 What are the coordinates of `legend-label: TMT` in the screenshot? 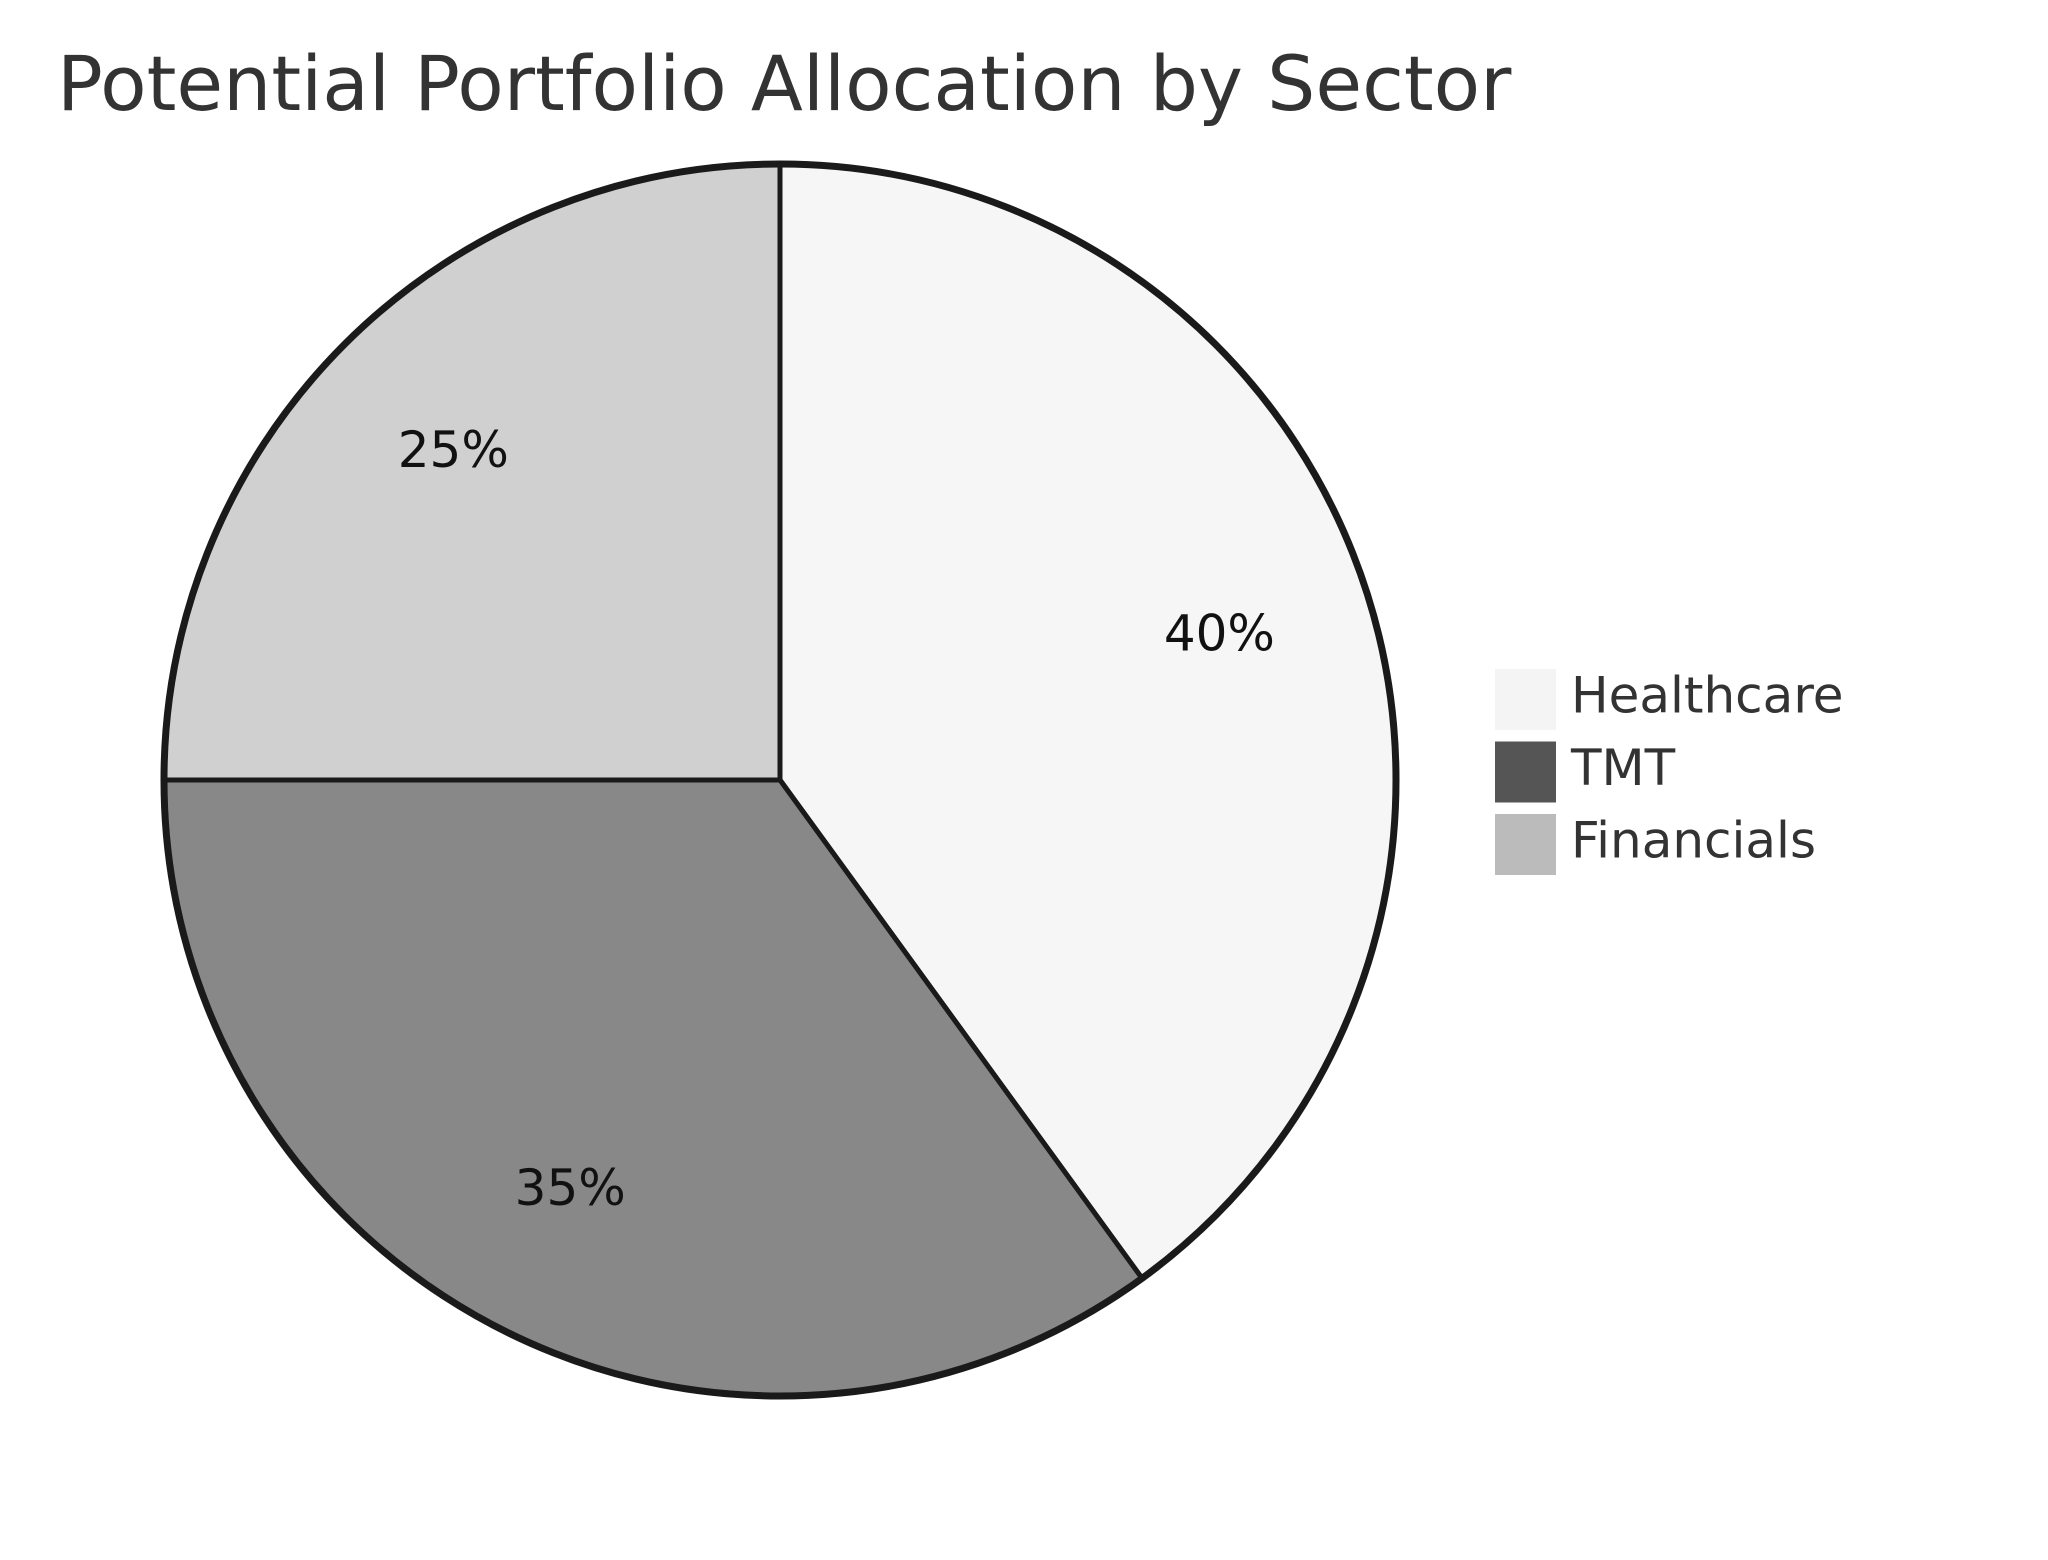 It's located at (1623, 768).